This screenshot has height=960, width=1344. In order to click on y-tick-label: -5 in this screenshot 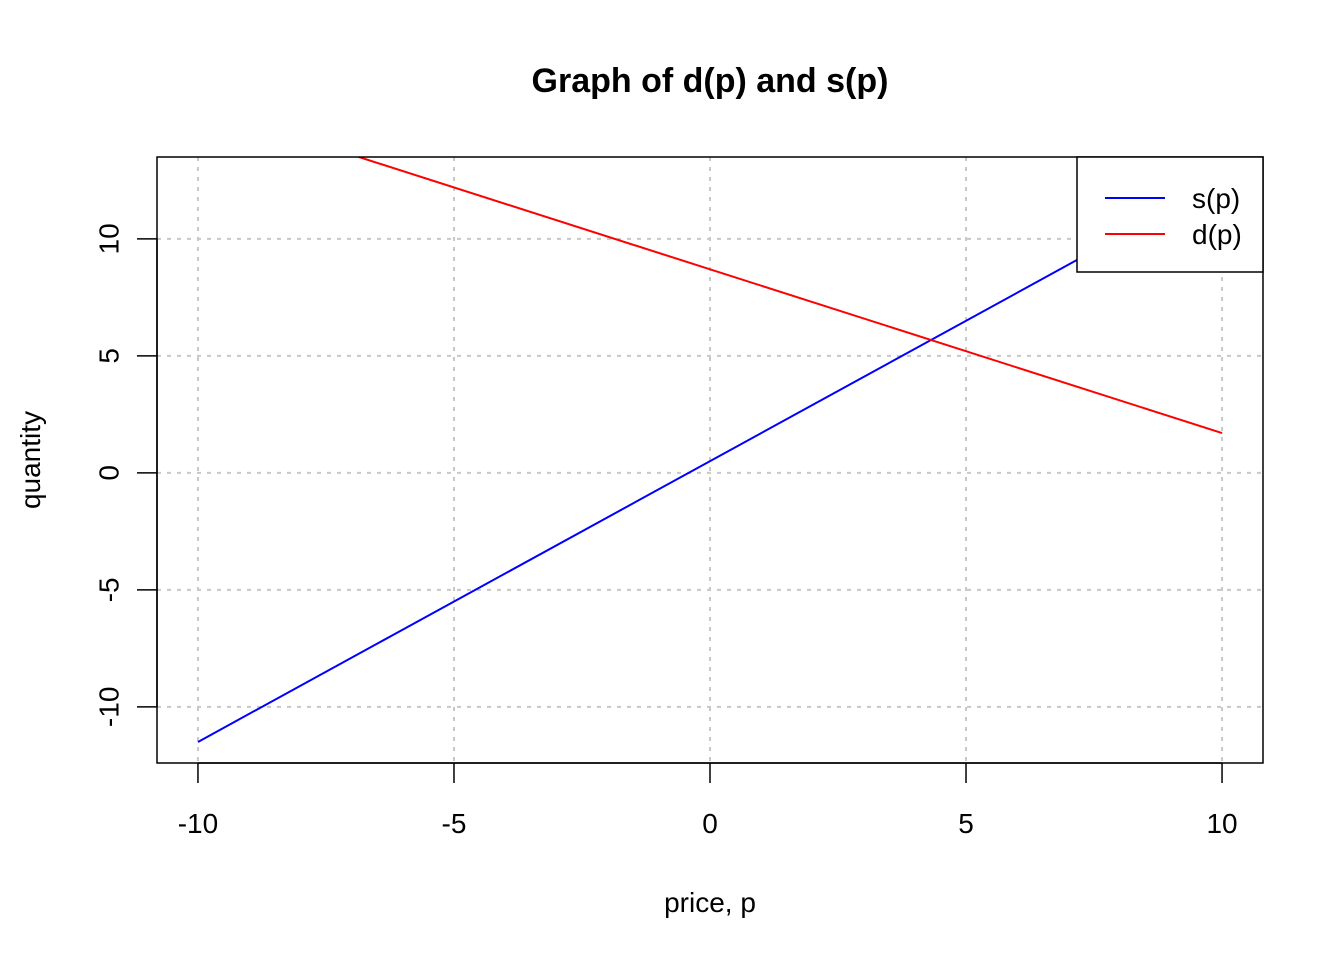, I will do `click(109, 589)`.